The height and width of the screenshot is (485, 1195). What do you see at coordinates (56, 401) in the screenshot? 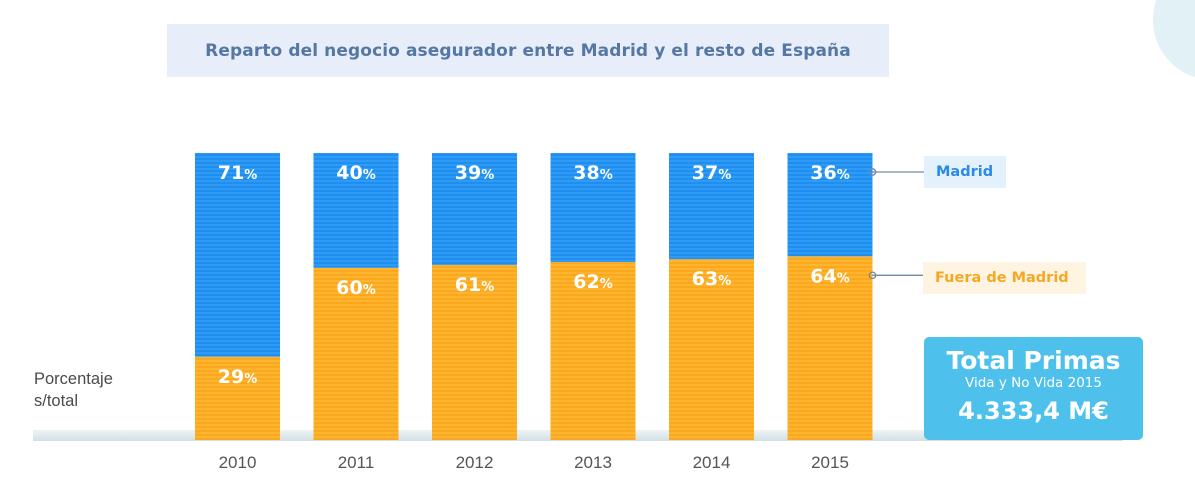
I see `y-axis-label-line-2: s/total` at bounding box center [56, 401].